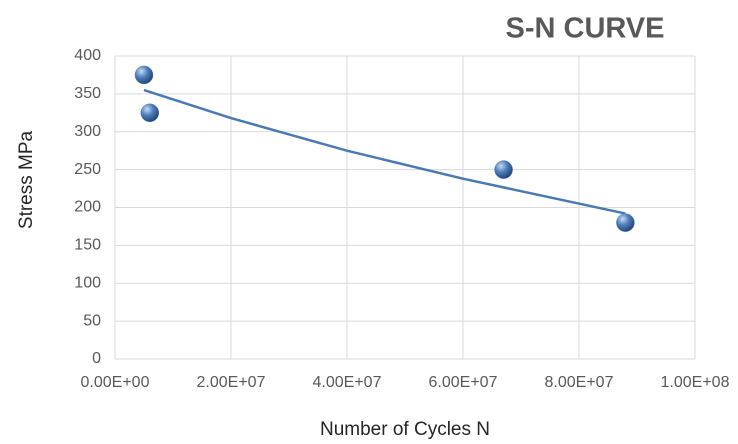 The height and width of the screenshot is (444, 738). What do you see at coordinates (231, 382) in the screenshot?
I see `x-tick-label: 2.00E+07` at bounding box center [231, 382].